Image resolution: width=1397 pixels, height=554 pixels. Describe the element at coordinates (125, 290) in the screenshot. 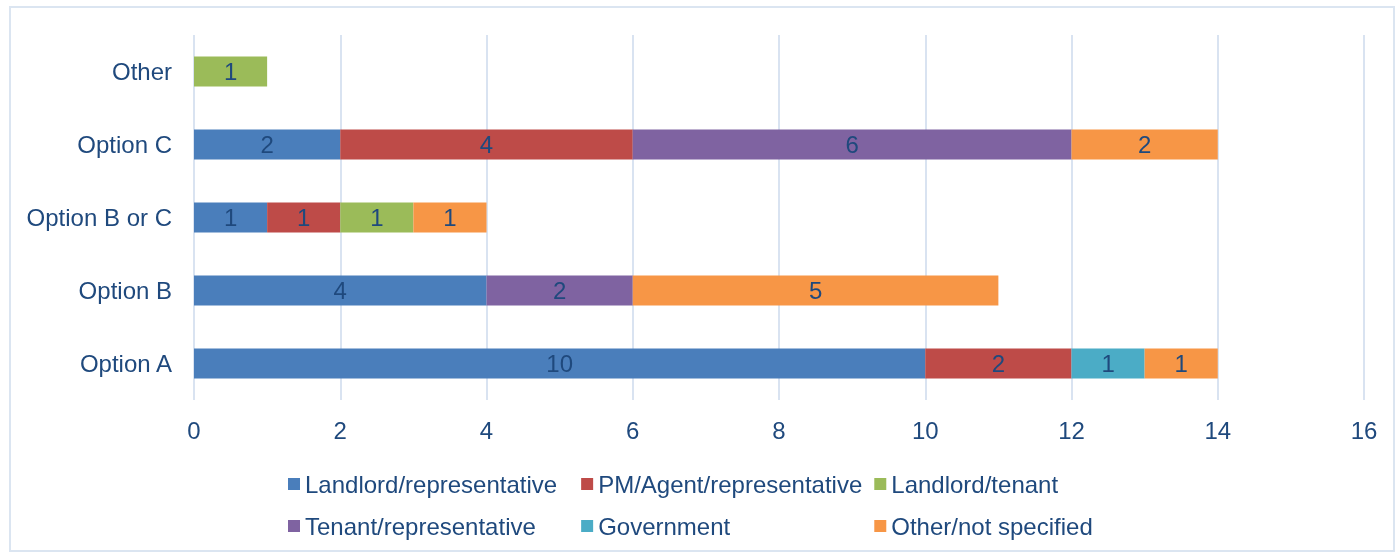

I see `y-tick-label: Option B` at that location.